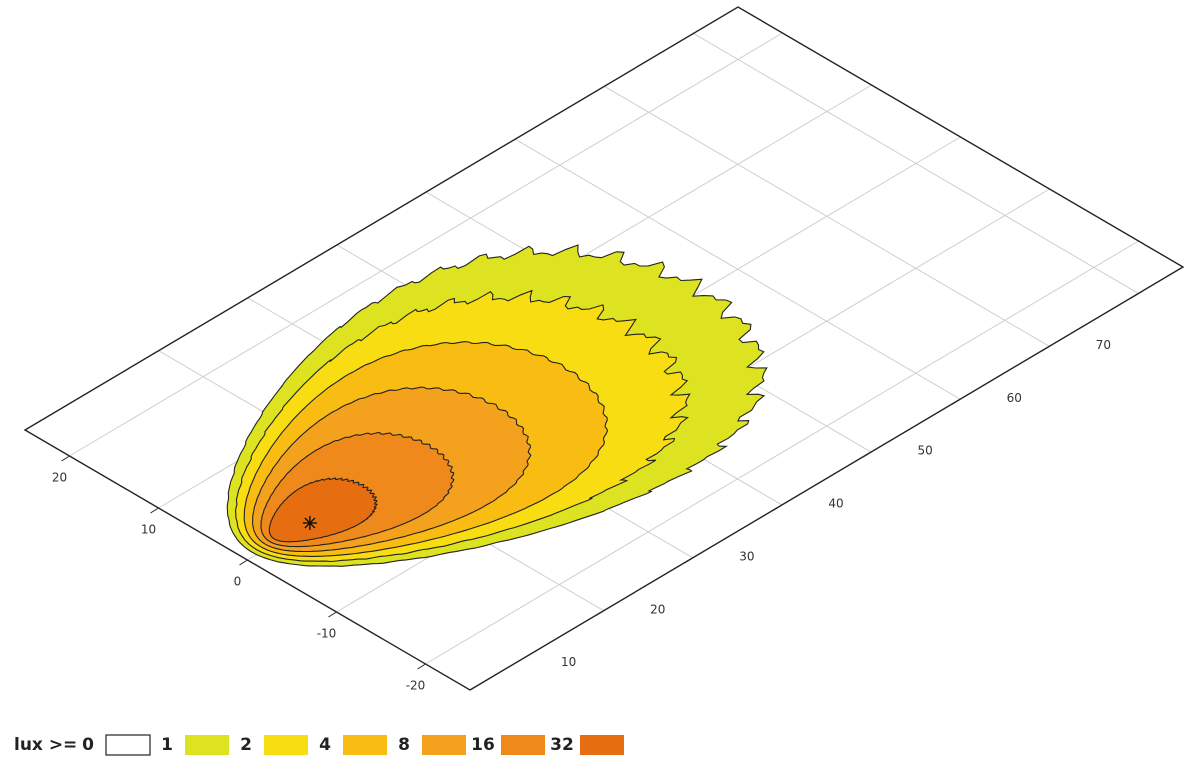 This screenshot has width=1200, height=768. What do you see at coordinates (246, 745) in the screenshot?
I see `legend-label: 2` at bounding box center [246, 745].